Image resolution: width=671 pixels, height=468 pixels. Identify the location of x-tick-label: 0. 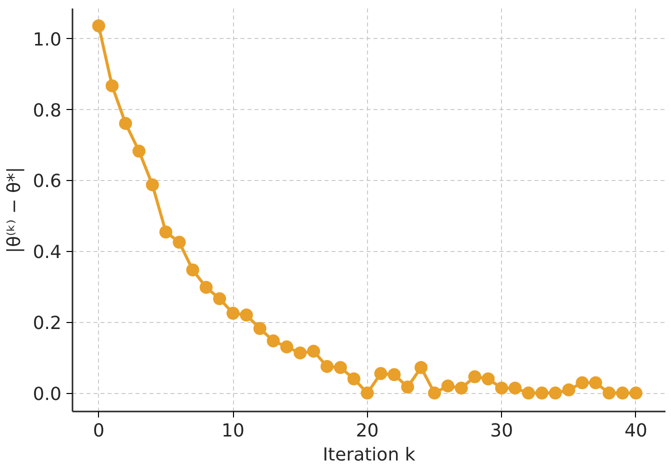
(98, 431).